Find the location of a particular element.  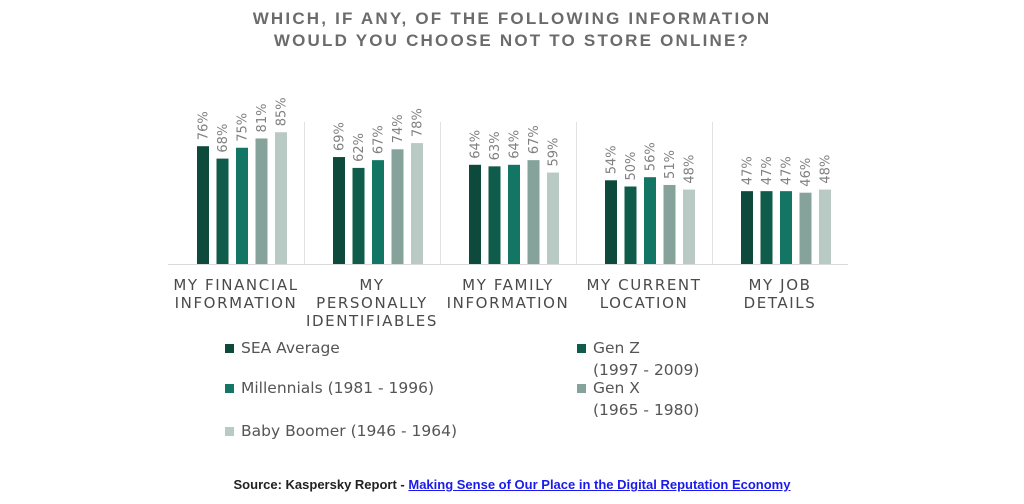

legend-label: SEA Average is located at coordinates (290, 348).